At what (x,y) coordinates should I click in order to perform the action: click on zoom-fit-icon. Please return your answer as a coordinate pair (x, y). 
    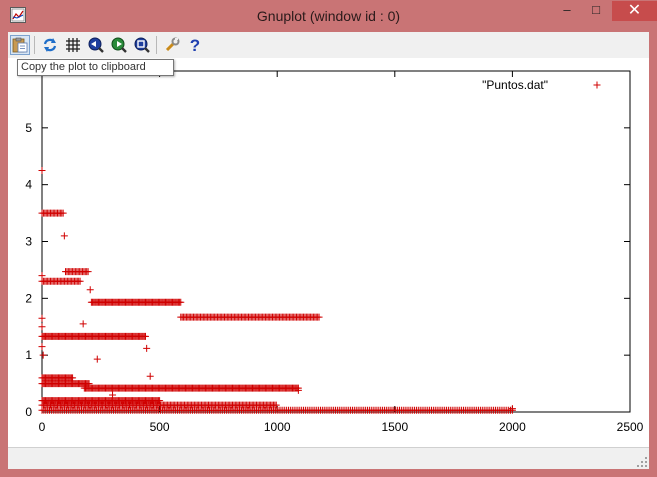
    Looking at the image, I should click on (142, 45).